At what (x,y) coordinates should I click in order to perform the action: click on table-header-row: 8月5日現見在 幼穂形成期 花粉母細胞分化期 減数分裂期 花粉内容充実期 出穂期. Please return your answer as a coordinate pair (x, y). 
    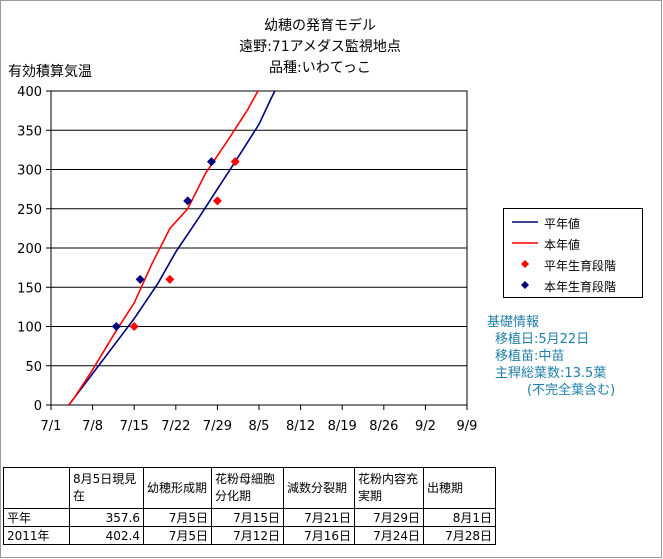
    Looking at the image, I should click on (249, 488).